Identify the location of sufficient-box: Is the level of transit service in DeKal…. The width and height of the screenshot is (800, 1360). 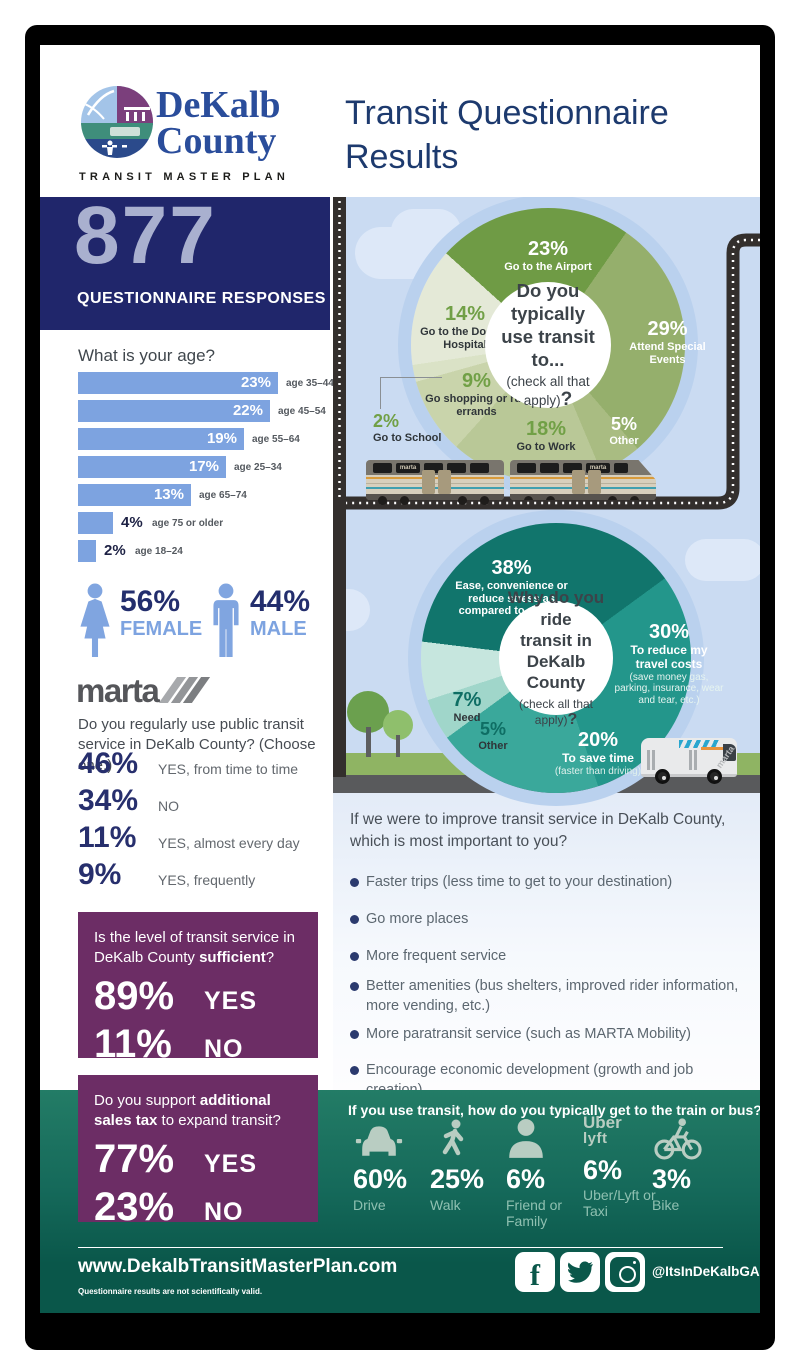
(198, 988).